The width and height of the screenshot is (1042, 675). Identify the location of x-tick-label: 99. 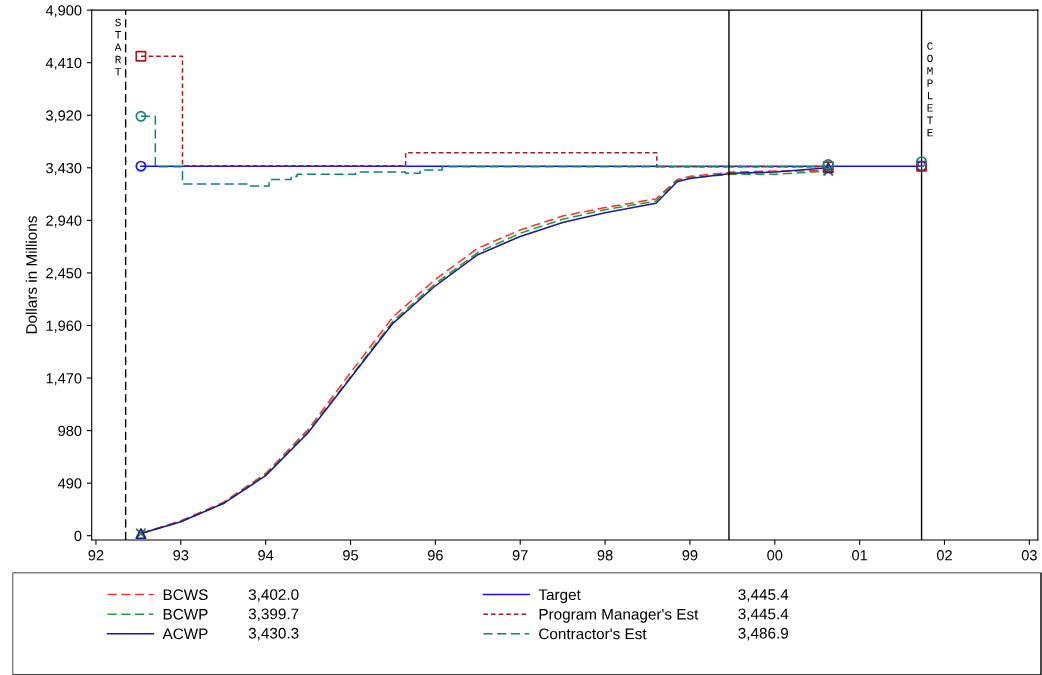
(690, 555).